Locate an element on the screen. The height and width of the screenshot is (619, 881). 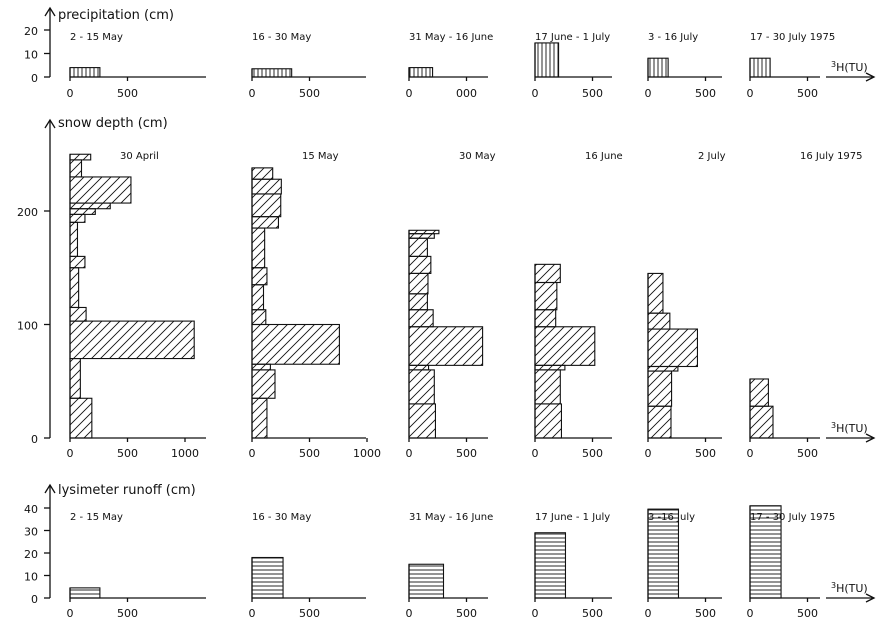
chart-title: precipitation (cm) is located at coordinates (116, 15).